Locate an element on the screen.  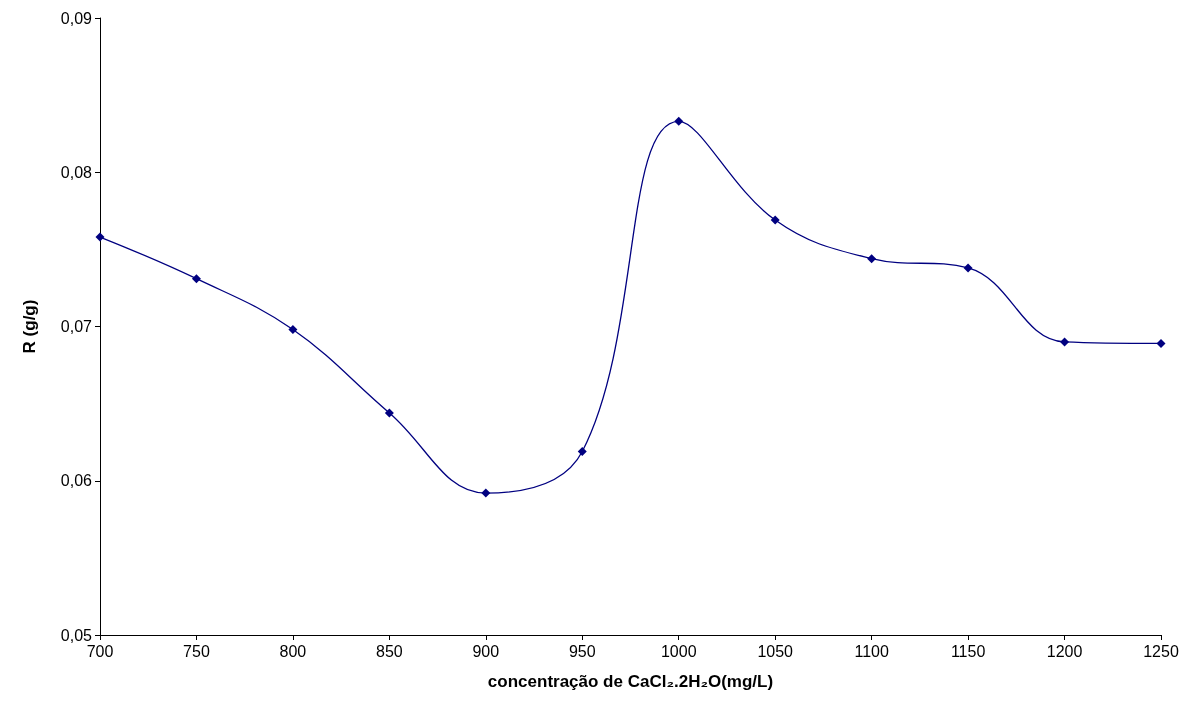
x-tick-label: 1250 is located at coordinates (1161, 651).